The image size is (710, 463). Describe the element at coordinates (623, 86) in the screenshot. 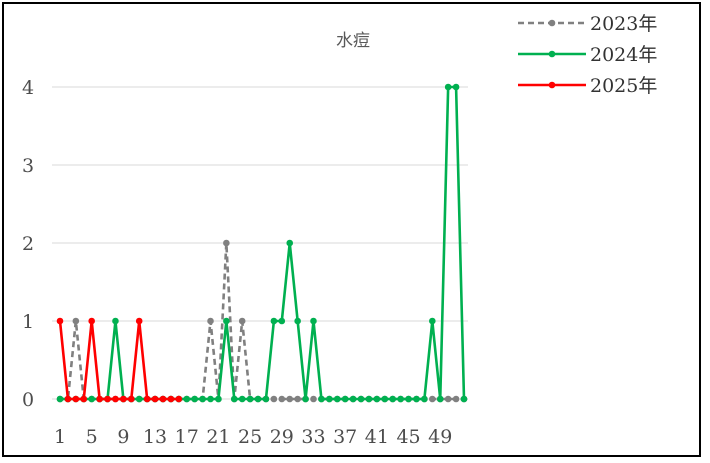

I see `legend-label: 2025年` at that location.